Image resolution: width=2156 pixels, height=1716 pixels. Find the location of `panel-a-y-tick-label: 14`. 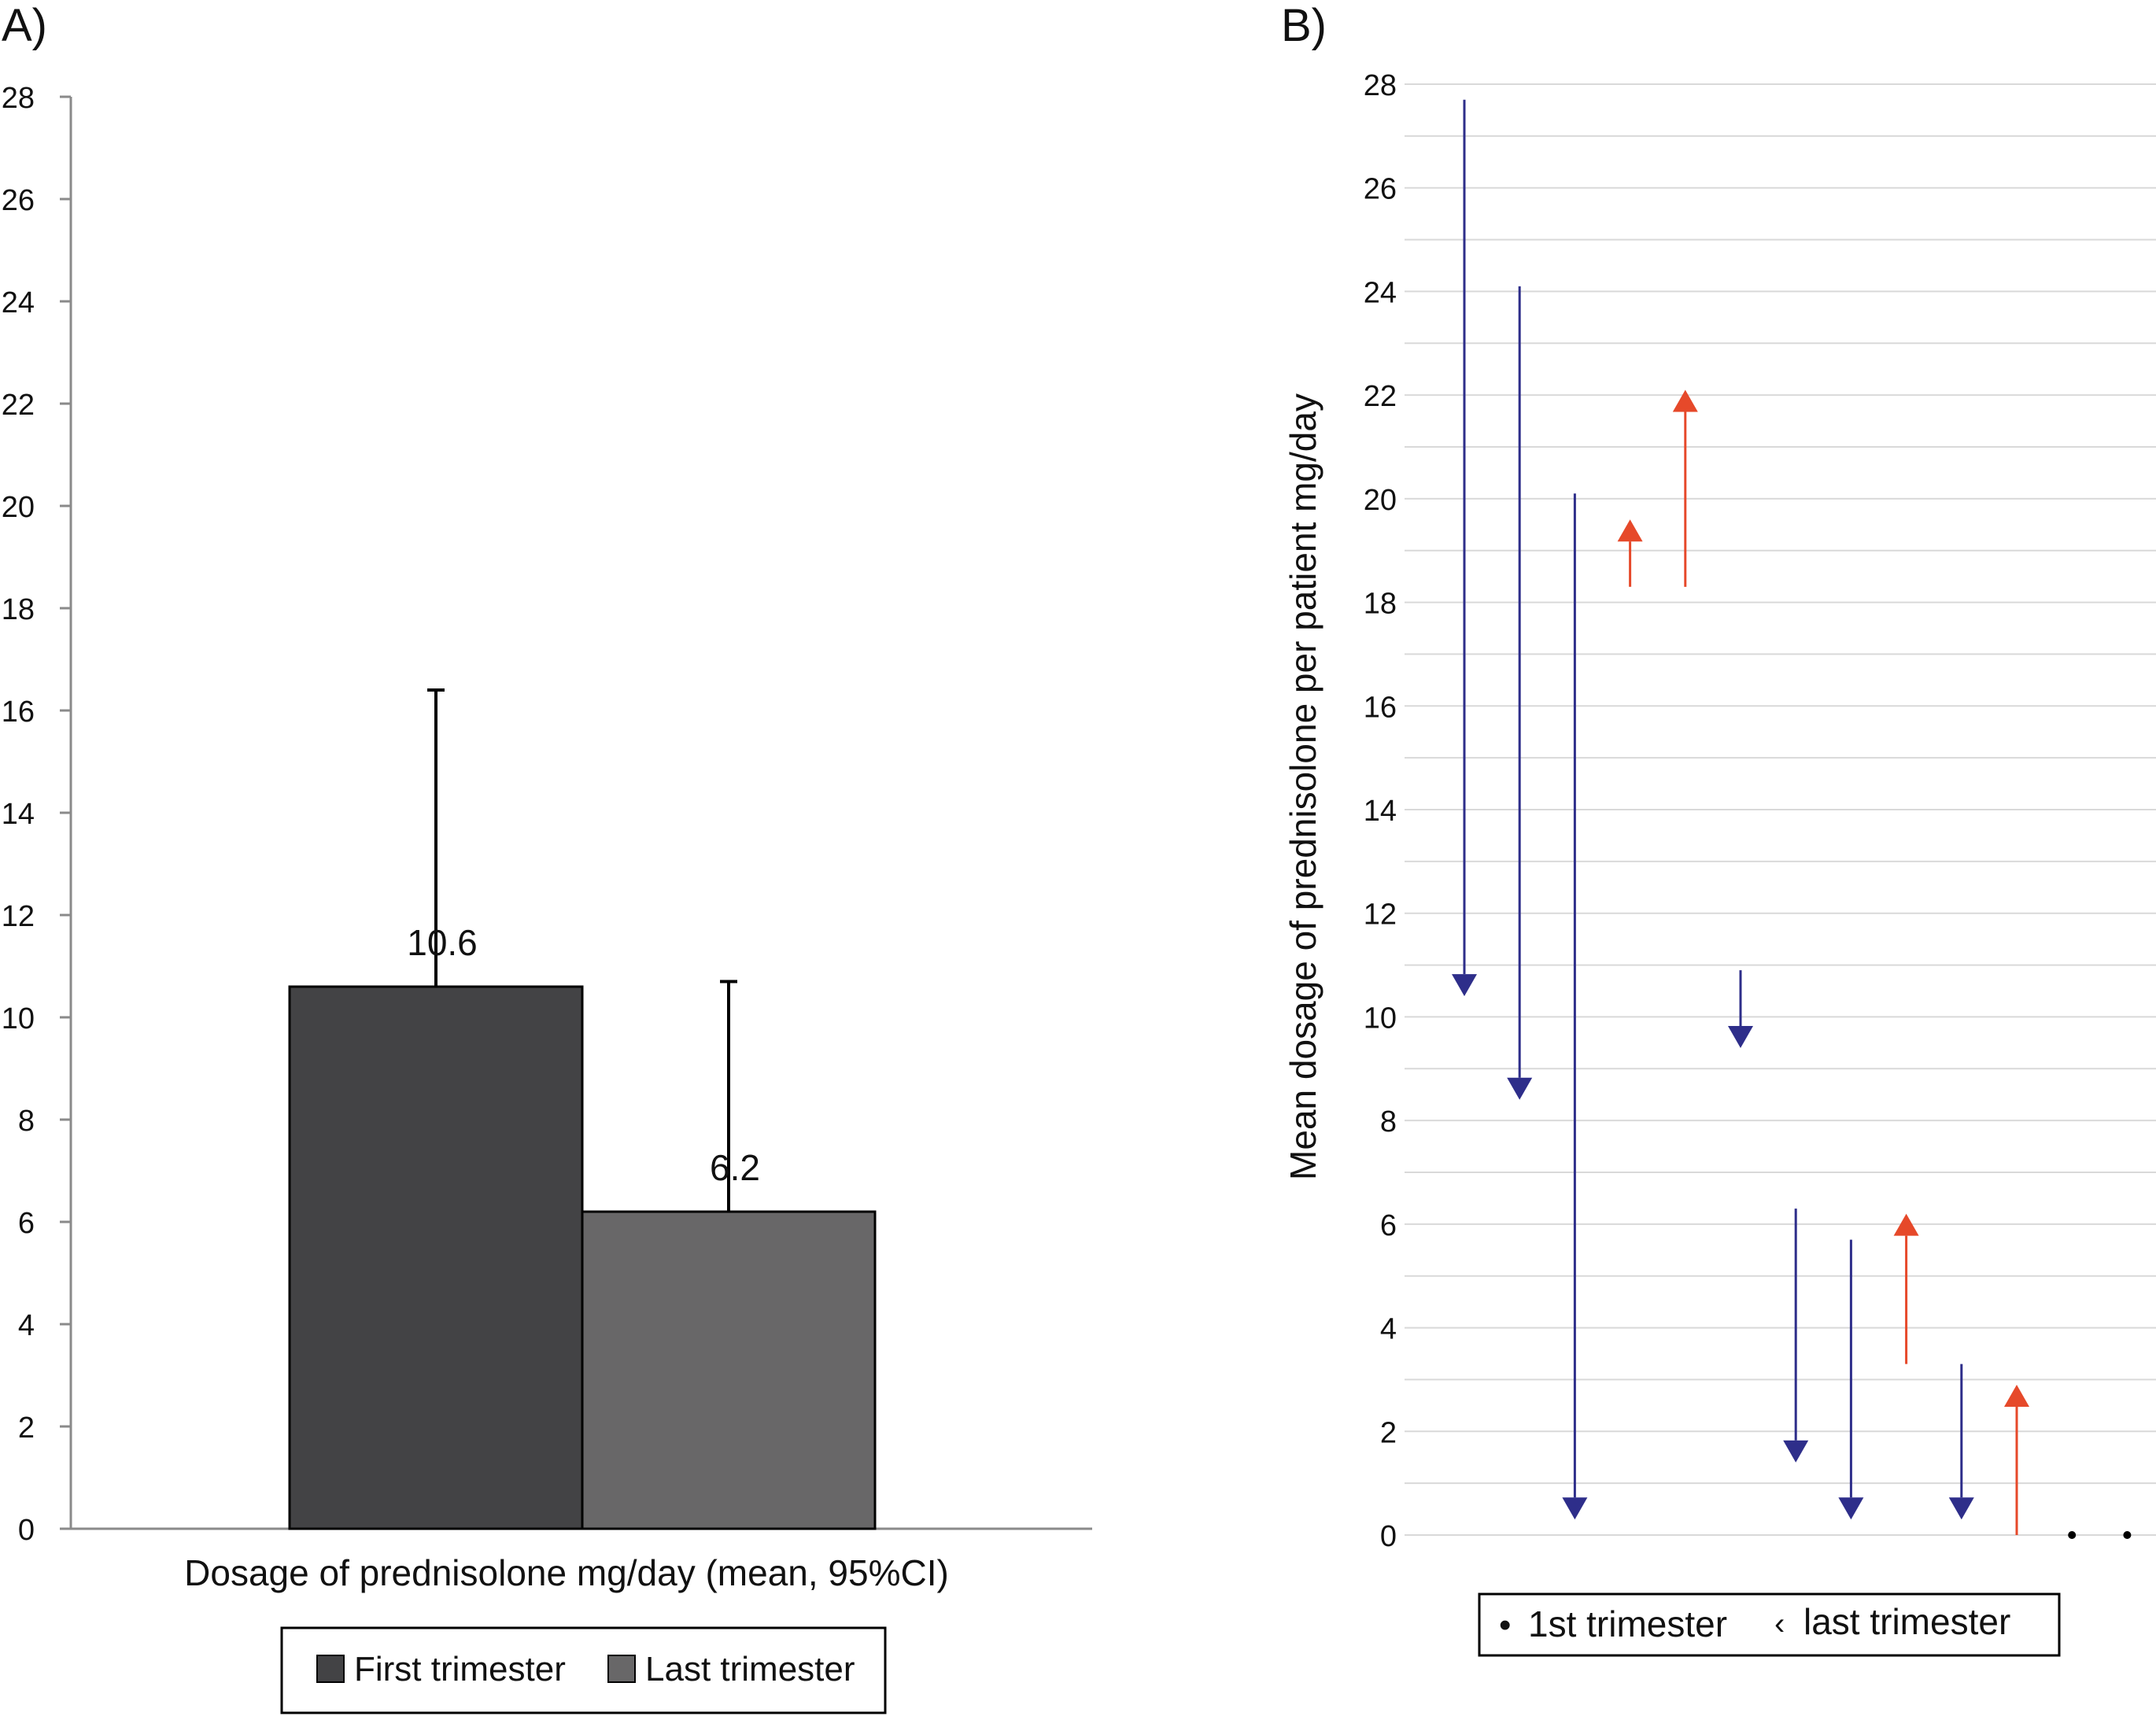

panel-a-y-tick-label: 14 is located at coordinates (19, 815).